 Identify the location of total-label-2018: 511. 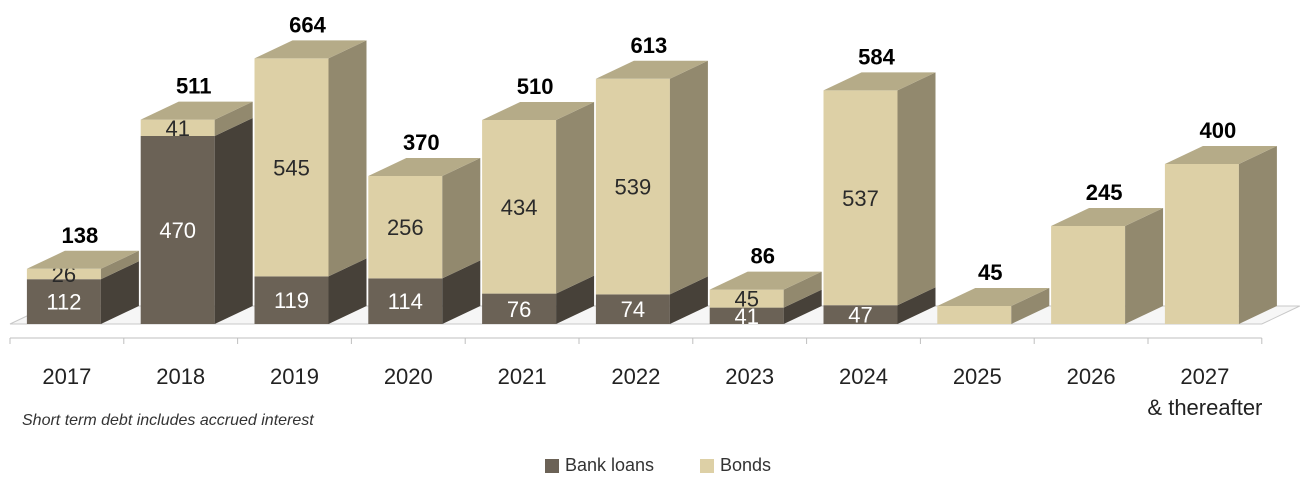
(194, 86).